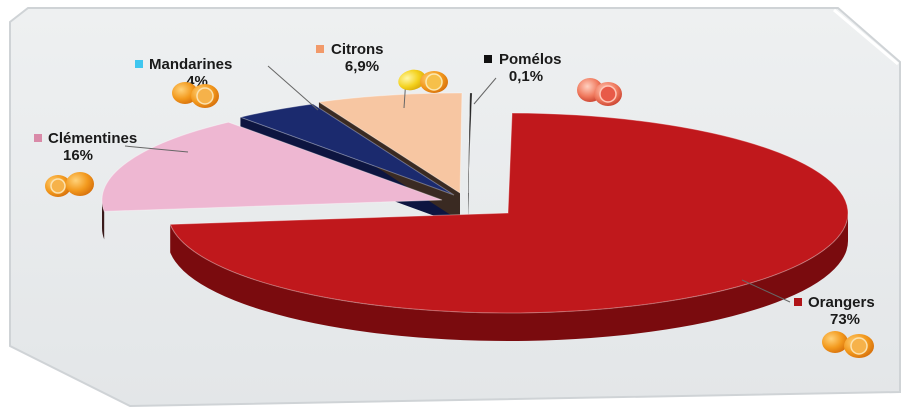 This screenshot has width=917, height=414. I want to click on legend-marker-clementines, so click(38, 138).